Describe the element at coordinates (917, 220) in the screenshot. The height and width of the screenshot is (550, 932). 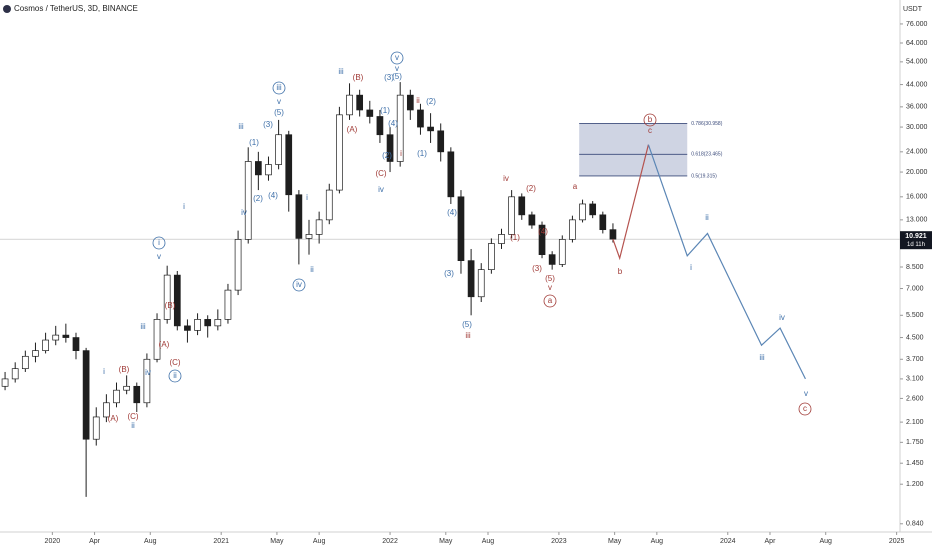
I see `y-tick-label: 13.000` at that location.